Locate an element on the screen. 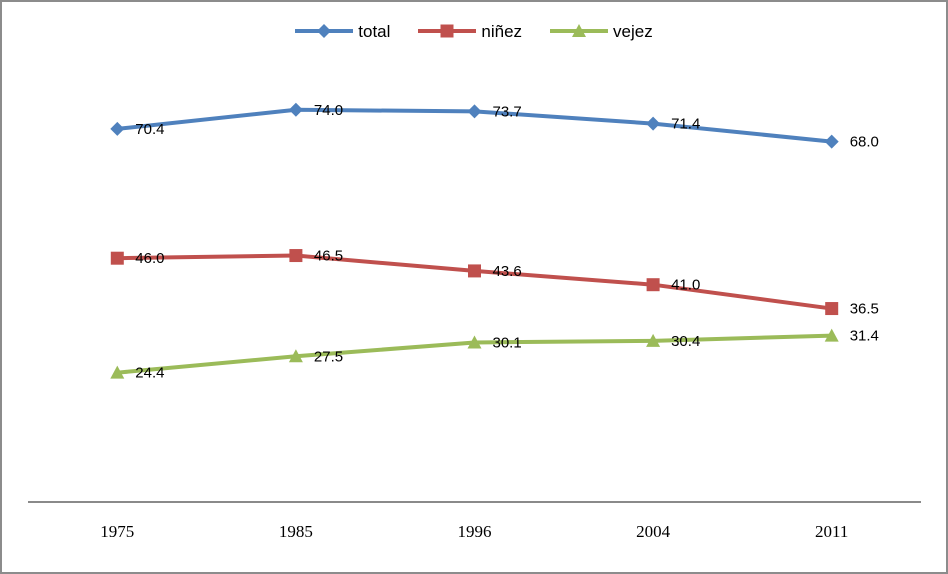 The image size is (948, 574). triangle-legend-key-icon is located at coordinates (579, 30).